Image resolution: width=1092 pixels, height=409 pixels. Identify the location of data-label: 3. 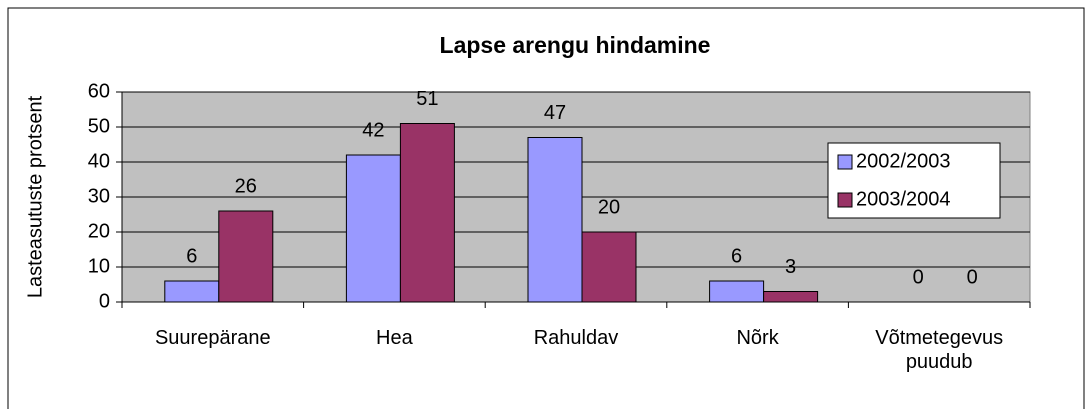
(790, 267).